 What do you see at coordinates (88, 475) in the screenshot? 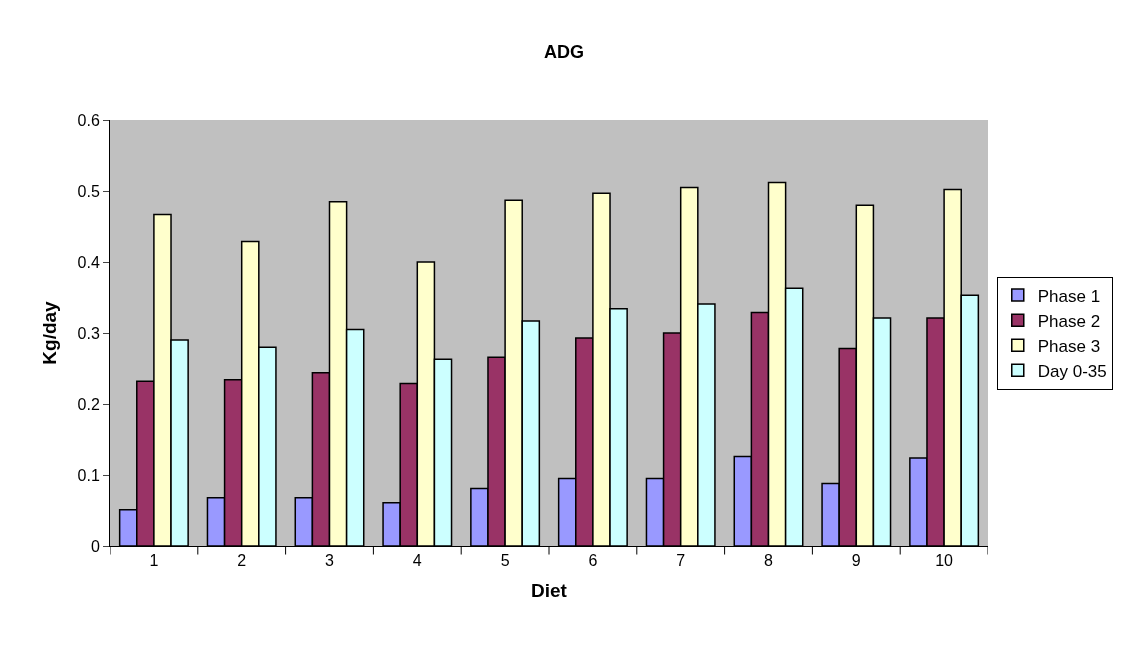
I see `y-tick-label: 0.1` at bounding box center [88, 475].